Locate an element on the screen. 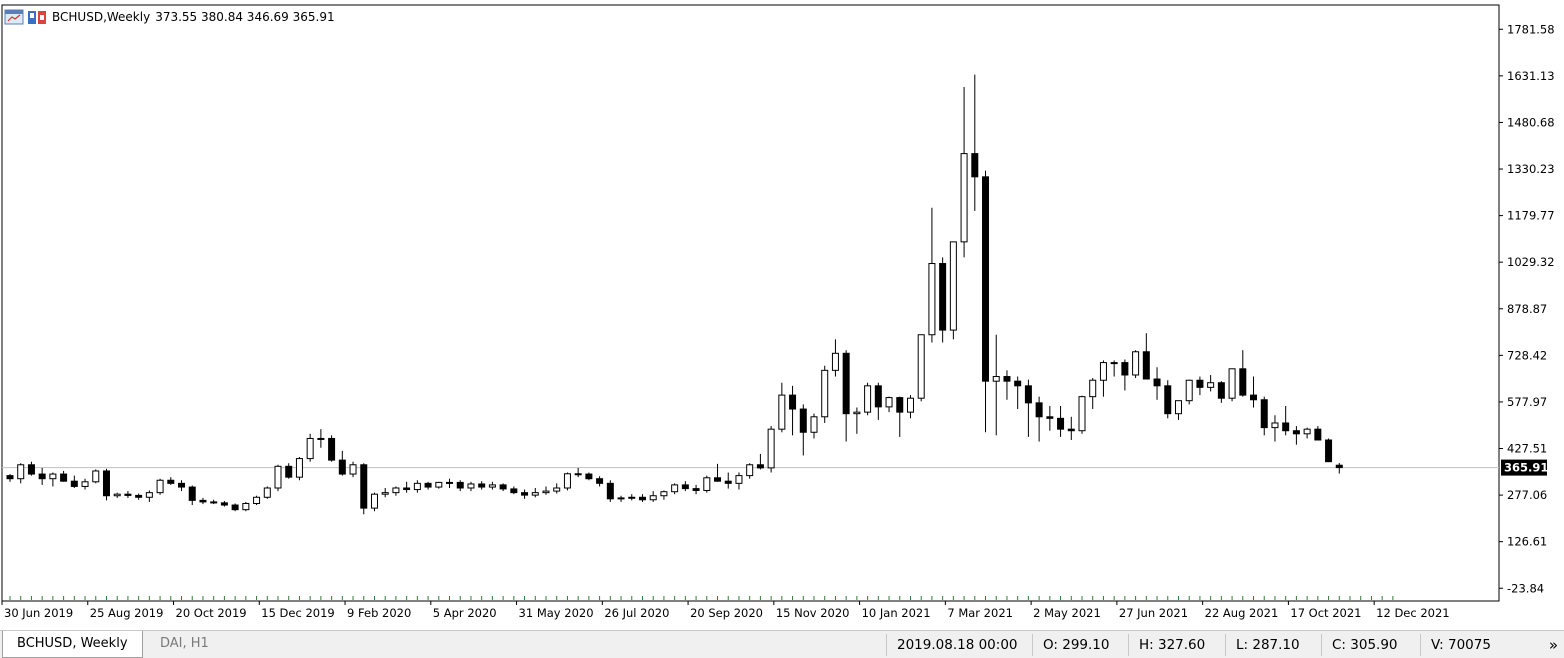  x-tick-label: 9 Feb 2020 is located at coordinates (379, 613).